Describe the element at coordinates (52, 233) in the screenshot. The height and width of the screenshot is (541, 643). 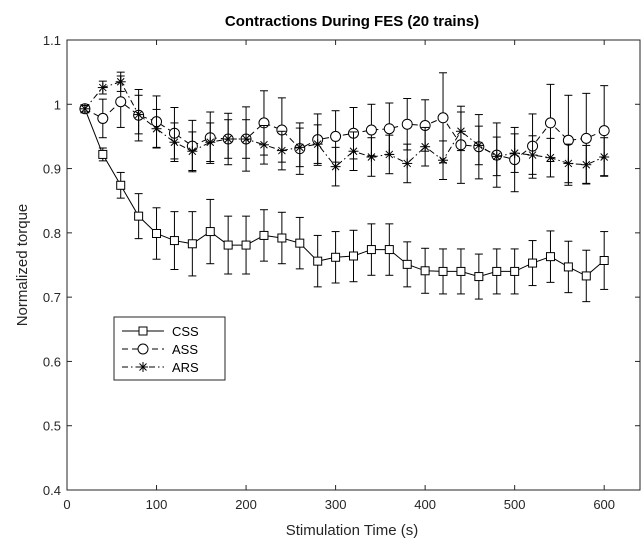
I see `y-tick-label: 0.8` at that location.